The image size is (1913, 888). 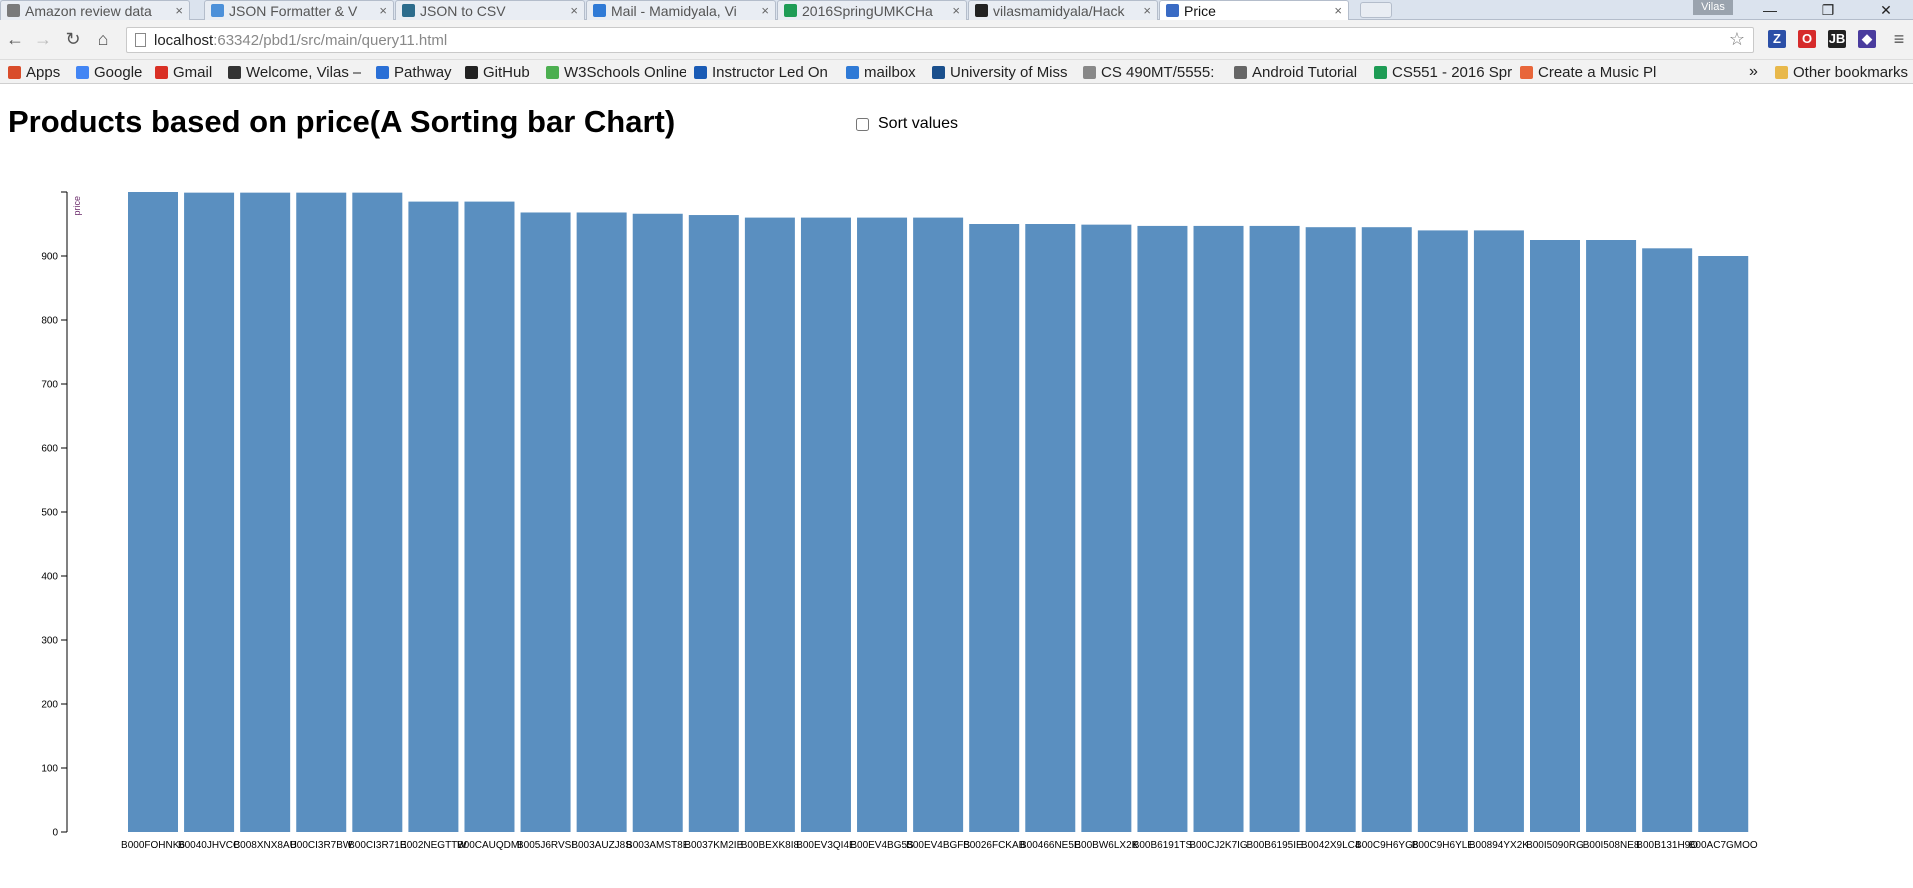 What do you see at coordinates (294, 72) in the screenshot?
I see `bookmark-item: Welcome, Vilas –` at bounding box center [294, 72].